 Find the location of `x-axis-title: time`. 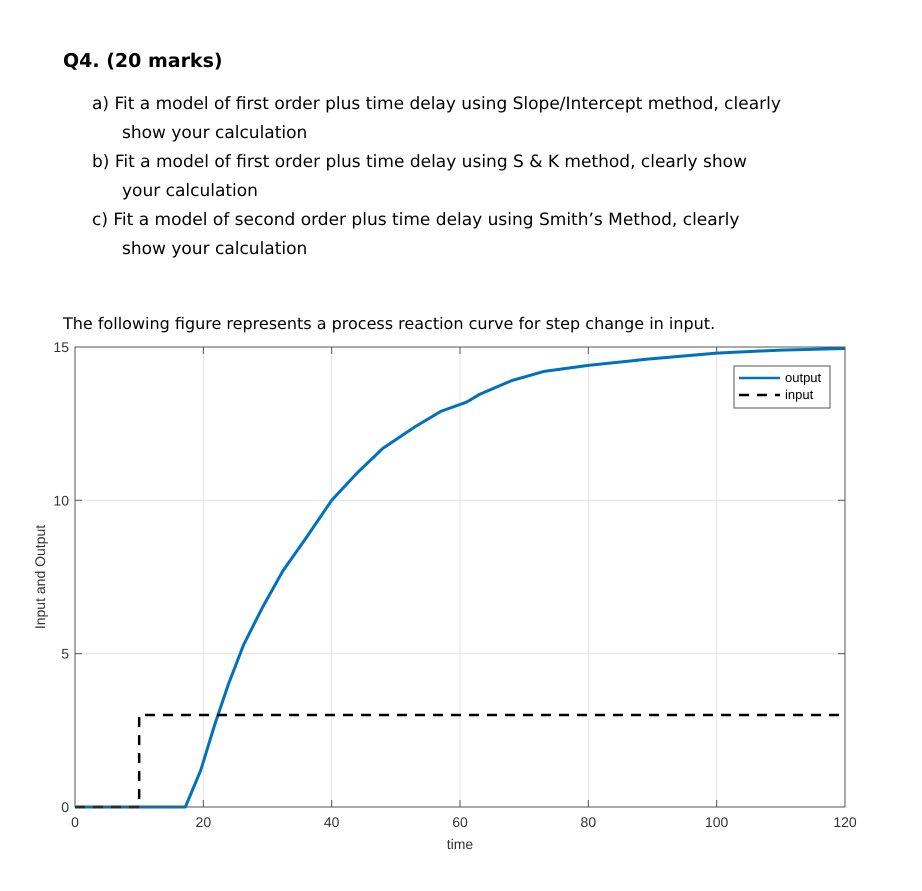

x-axis-title: time is located at coordinates (460, 844).